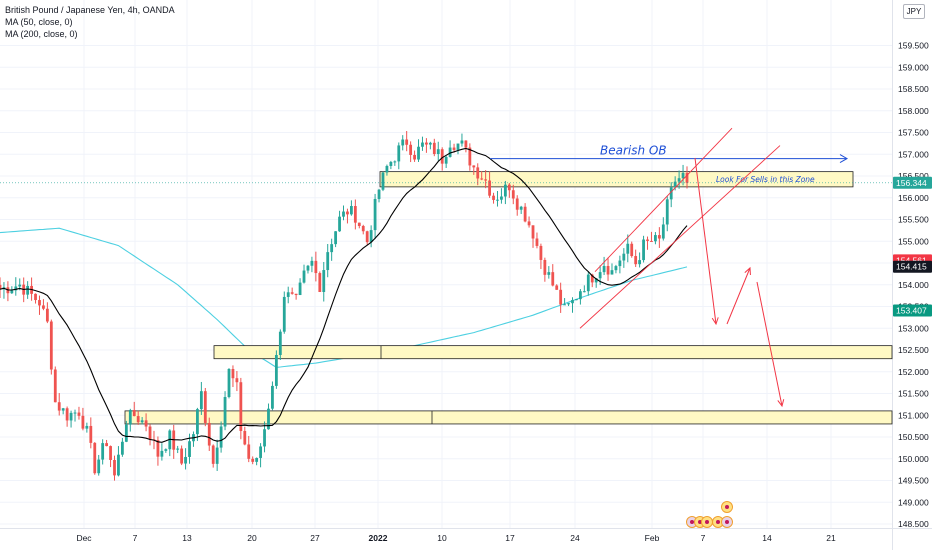 This screenshot has height=550, width=932. I want to click on symbol-title: British Pound / Japanese Yen, 4h, OANDA, so click(90, 10).